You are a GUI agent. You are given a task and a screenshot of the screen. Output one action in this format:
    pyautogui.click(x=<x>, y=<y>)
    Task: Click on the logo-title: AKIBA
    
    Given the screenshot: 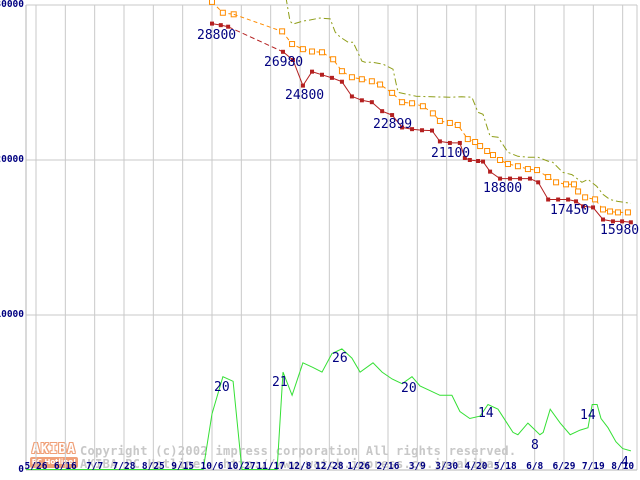 What is the action you would take?
    pyautogui.click(x=54, y=449)
    